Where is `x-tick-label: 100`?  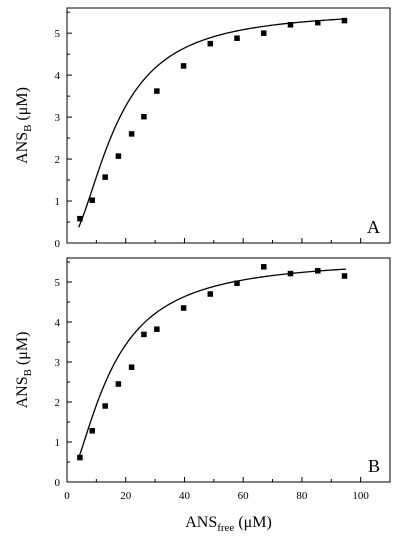 x-tick-label: 100 is located at coordinates (360, 496).